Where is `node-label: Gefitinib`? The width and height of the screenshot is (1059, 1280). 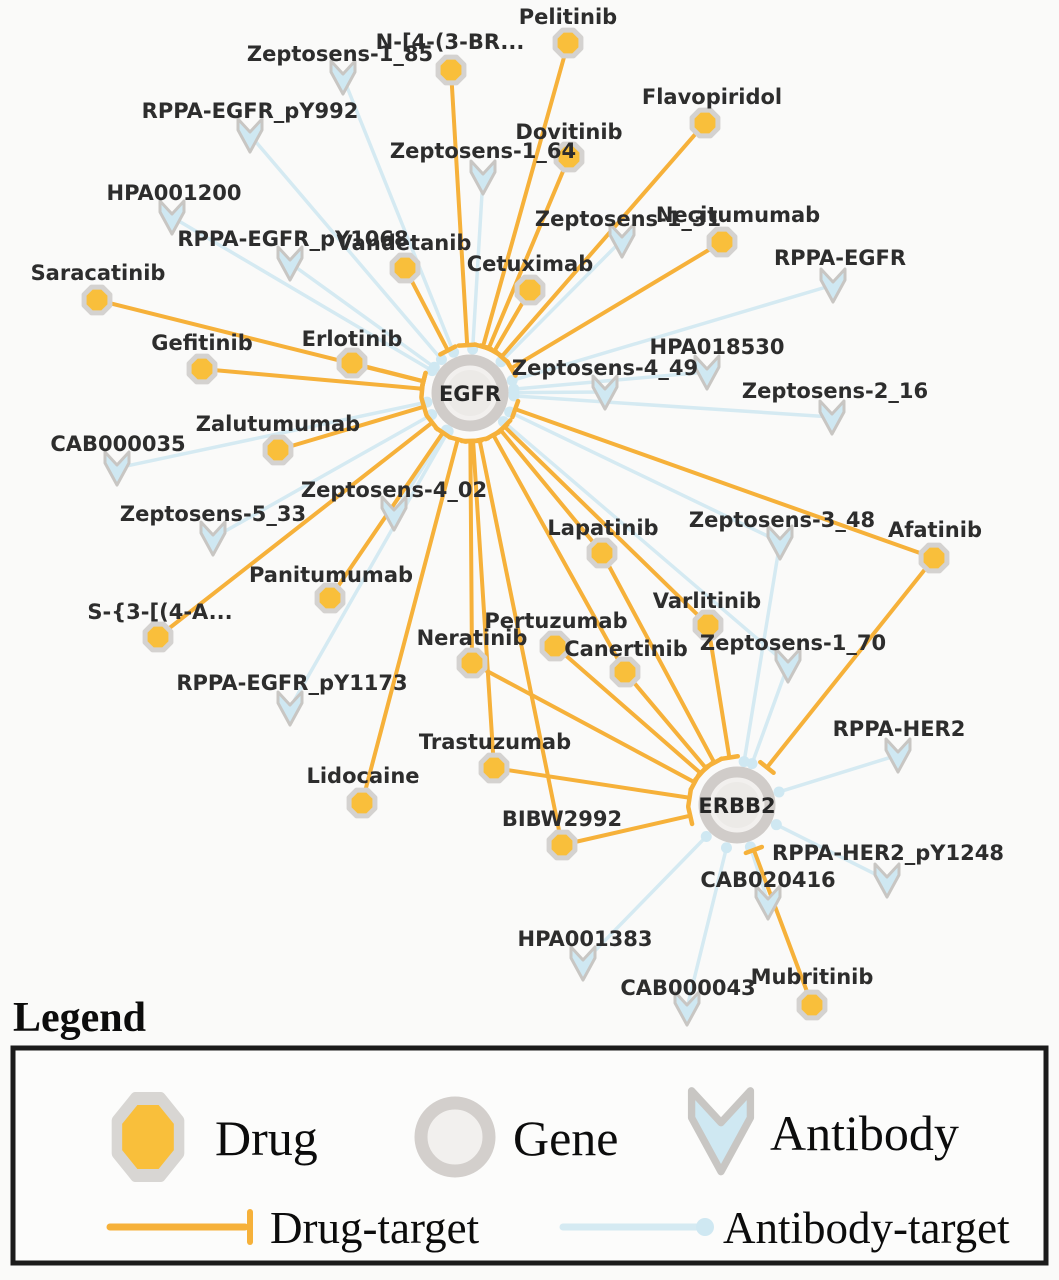 node-label: Gefitinib is located at coordinates (201, 343).